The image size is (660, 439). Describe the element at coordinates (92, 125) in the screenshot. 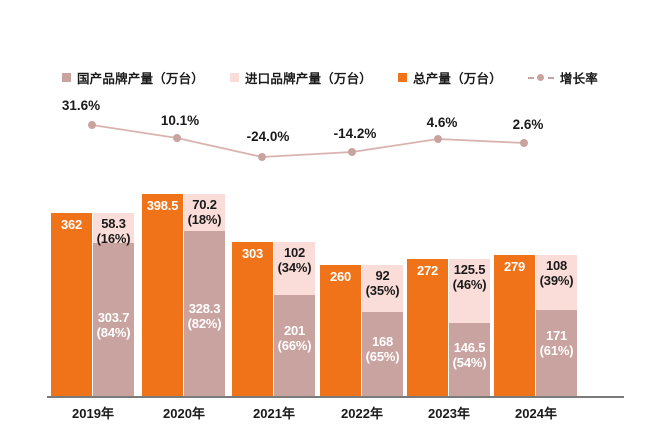

I see `growth-rate-point-2019` at that location.